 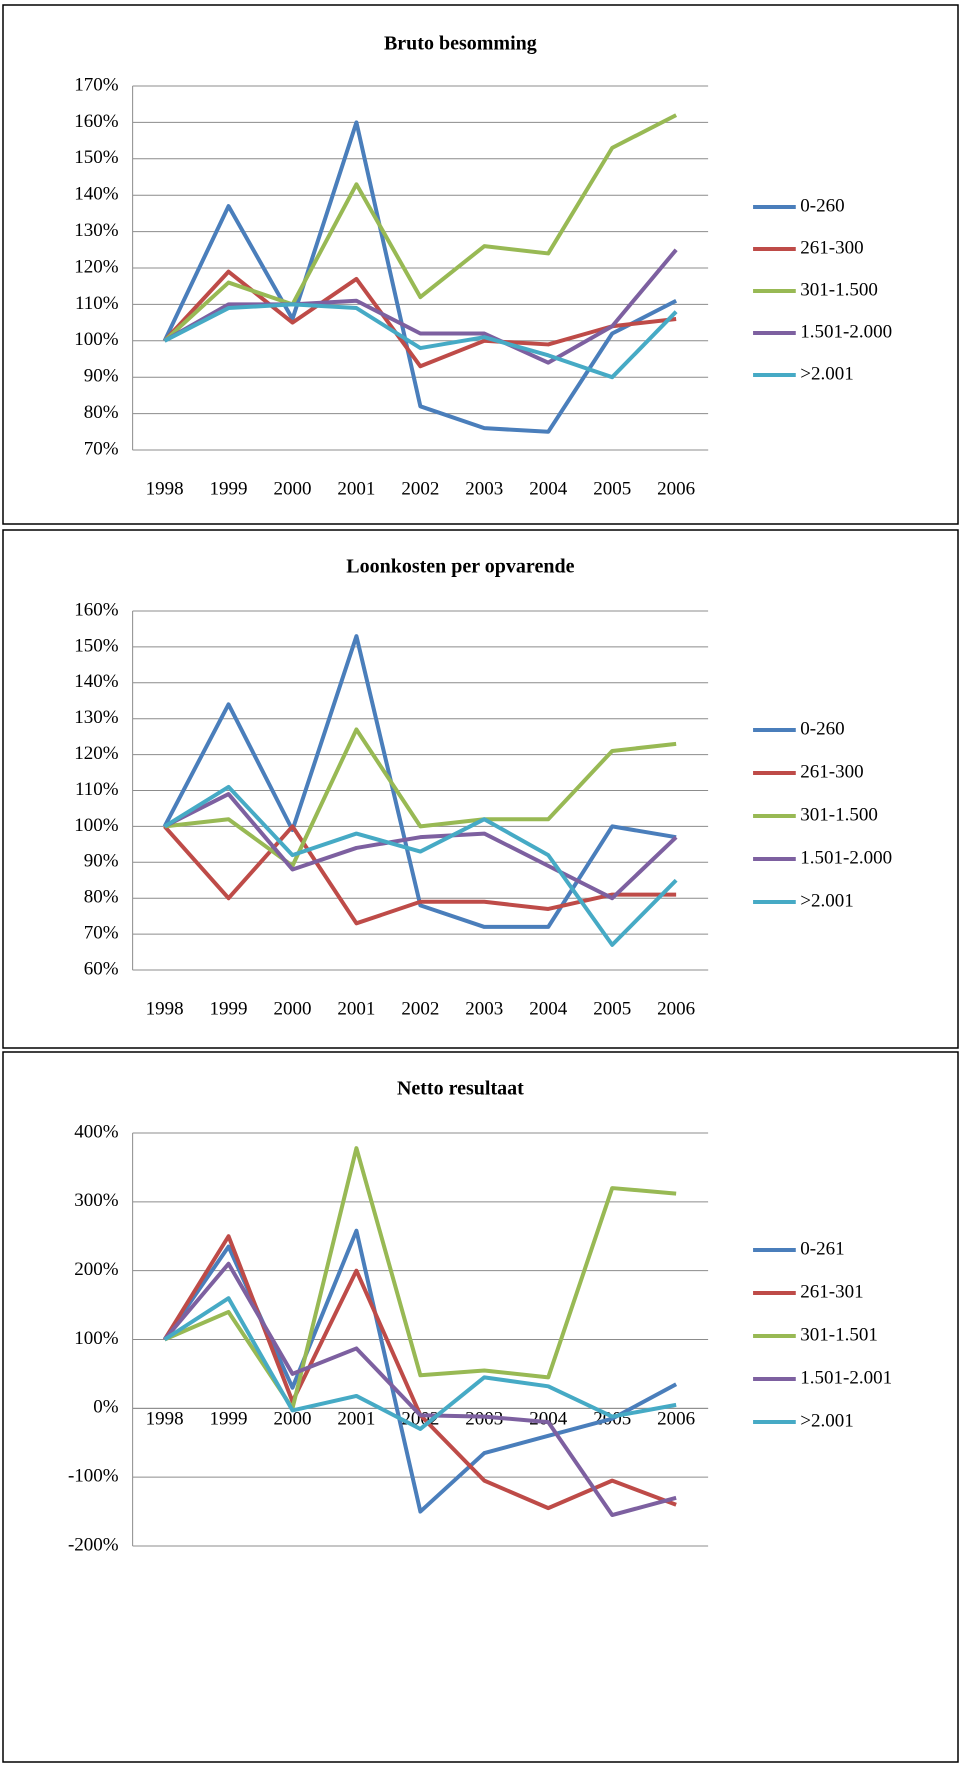 I want to click on chart-title: Netto resultaat, so click(x=460, y=1089).